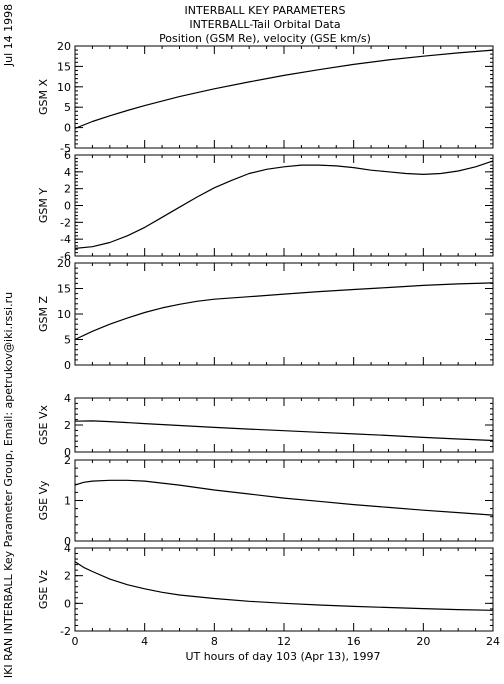  Describe the element at coordinates (265, 38) in the screenshot. I see `chart-title-line-3: Position (GSM Re), velocity (GSE km/s)` at that location.